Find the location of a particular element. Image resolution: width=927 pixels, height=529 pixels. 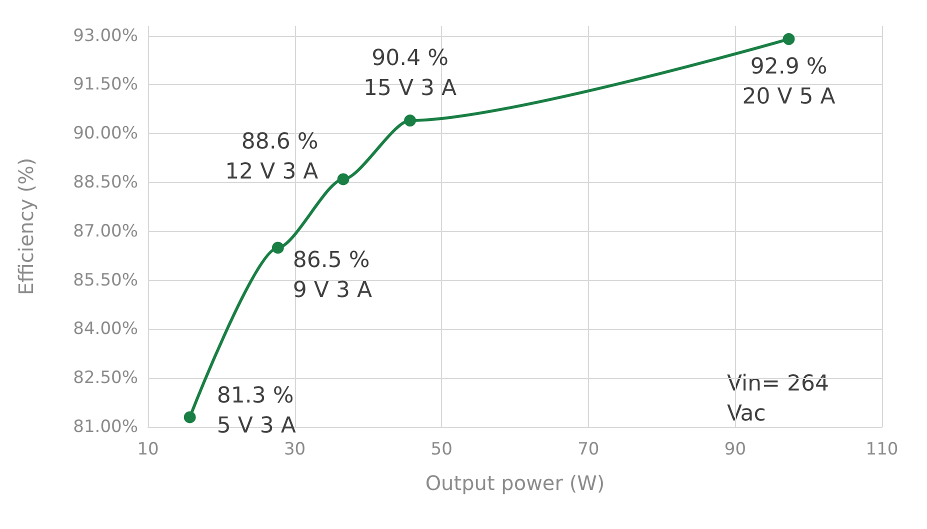

x-tick-label: 90 is located at coordinates (735, 450).